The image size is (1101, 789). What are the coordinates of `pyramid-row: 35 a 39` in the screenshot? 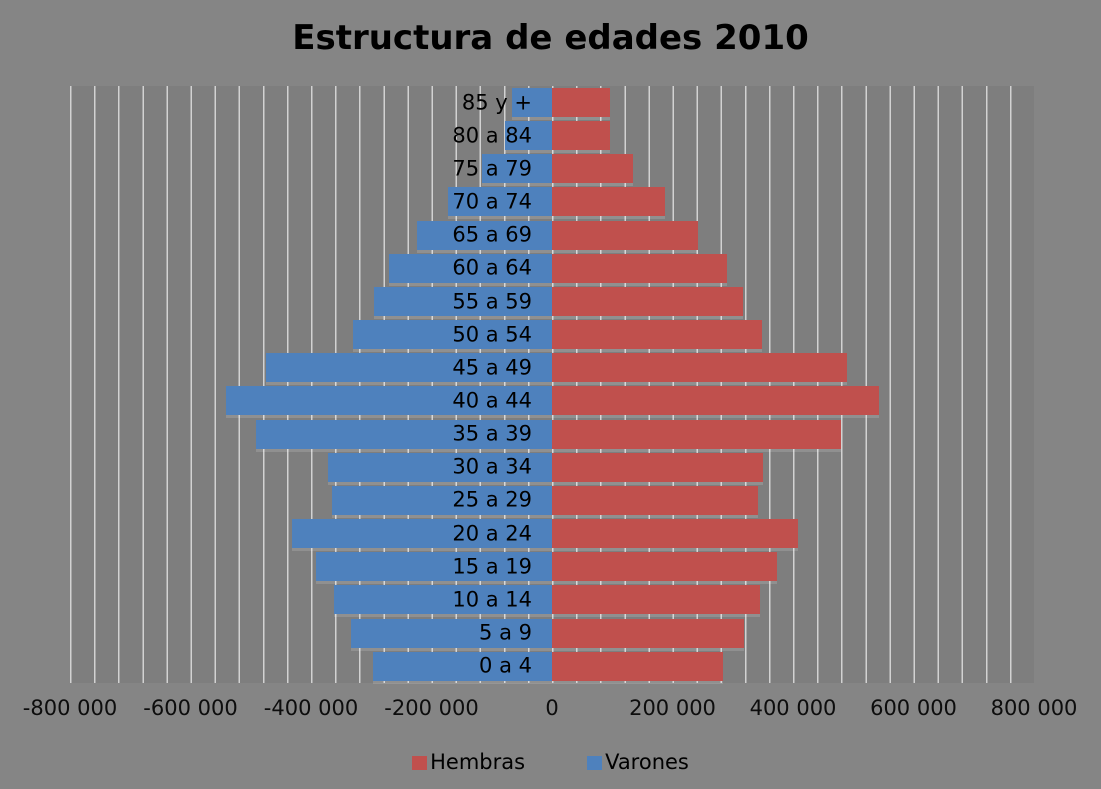 It's located at (552, 434).